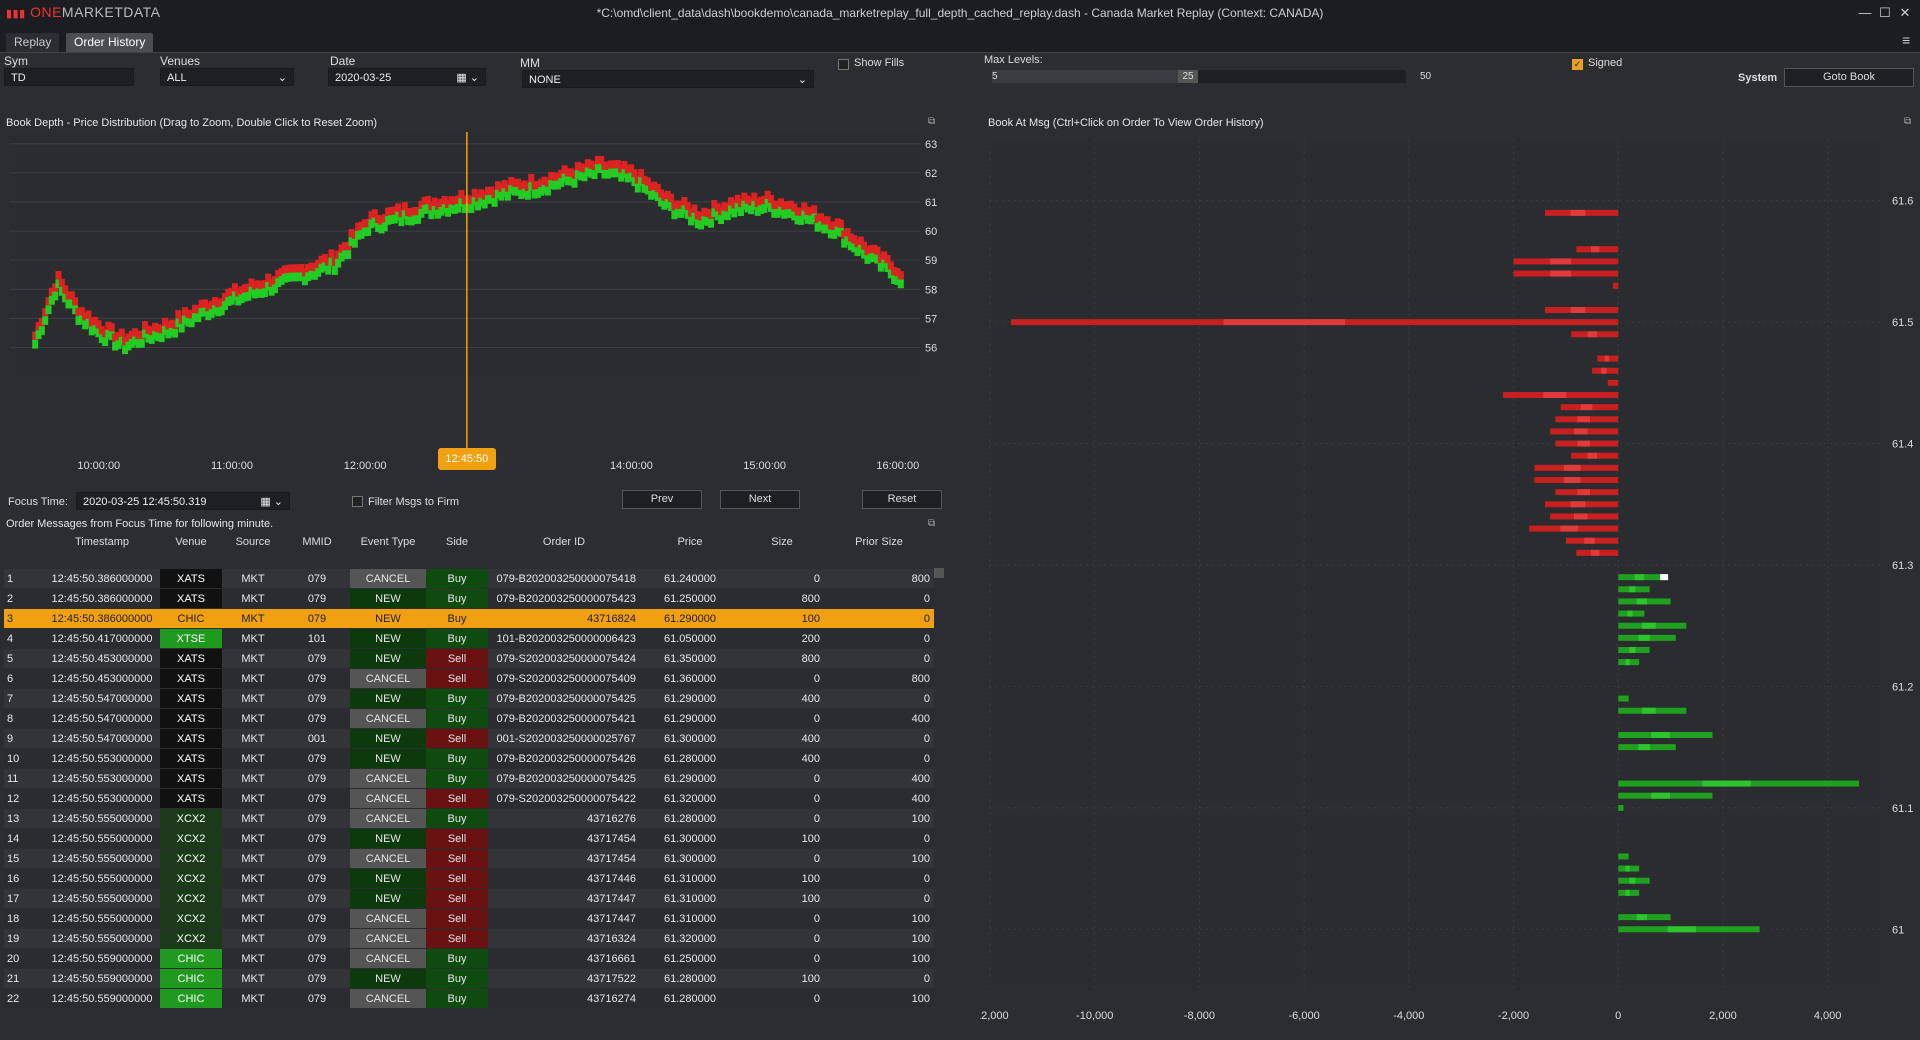 This screenshot has width=1920, height=1040. Describe the element at coordinates (227, 77) in the screenshot. I see `venues-select: ALL ⌄` at that location.